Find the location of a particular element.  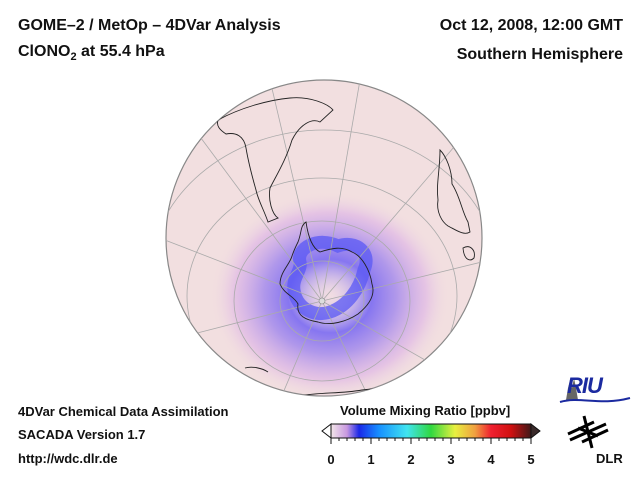

colorbar-title: Volume Mixing Ratio [ppbv] is located at coordinates (425, 410).